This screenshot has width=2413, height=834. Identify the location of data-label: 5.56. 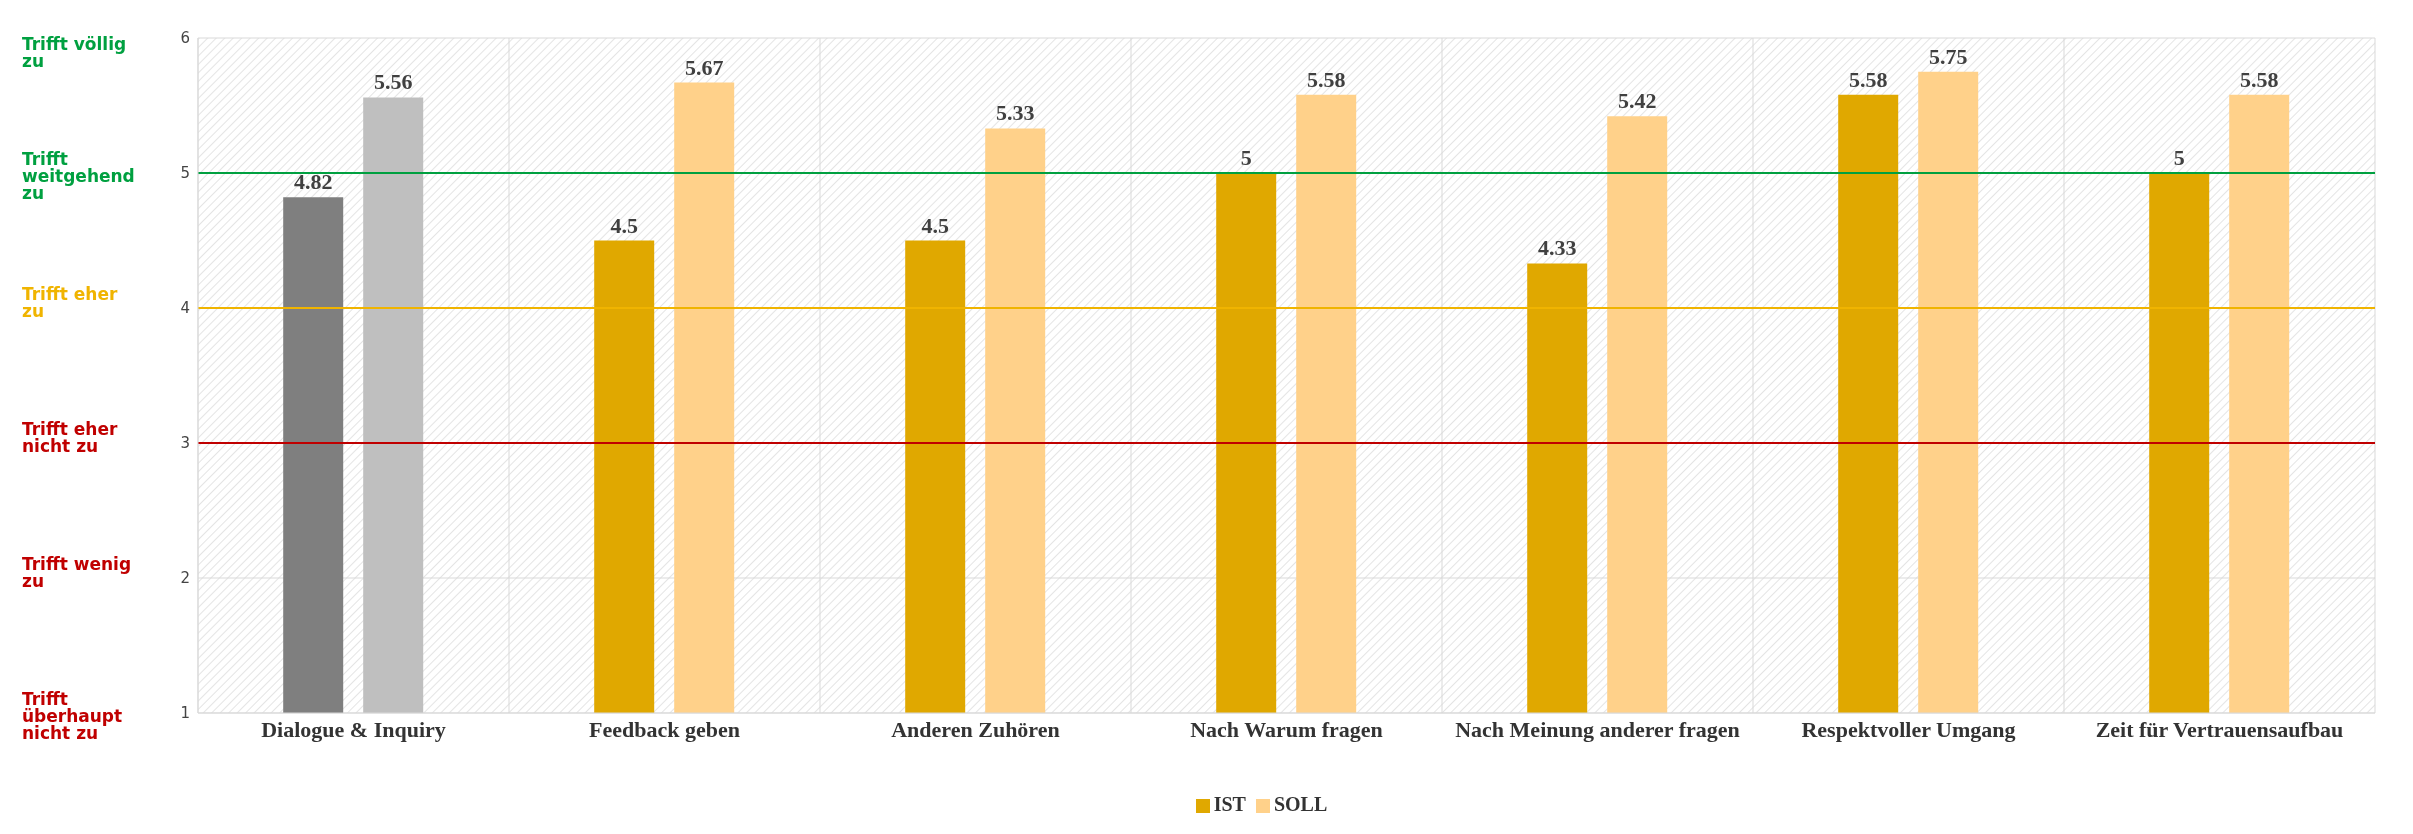
(393, 82).